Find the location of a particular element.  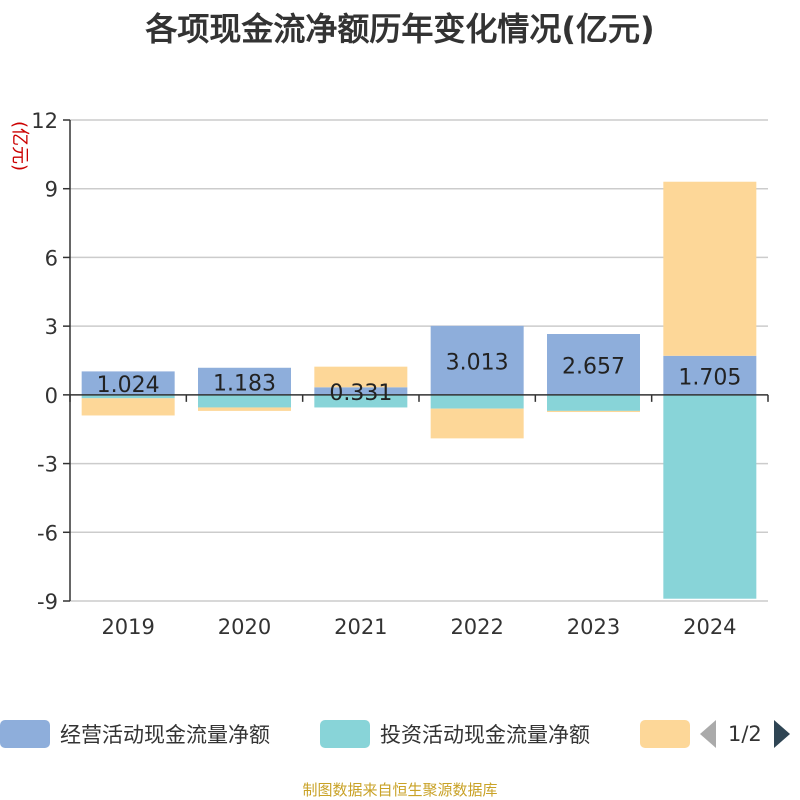

legend: 经营活动现金流量净额 投资活动现金流量净额 1/2 is located at coordinates (400, 734).